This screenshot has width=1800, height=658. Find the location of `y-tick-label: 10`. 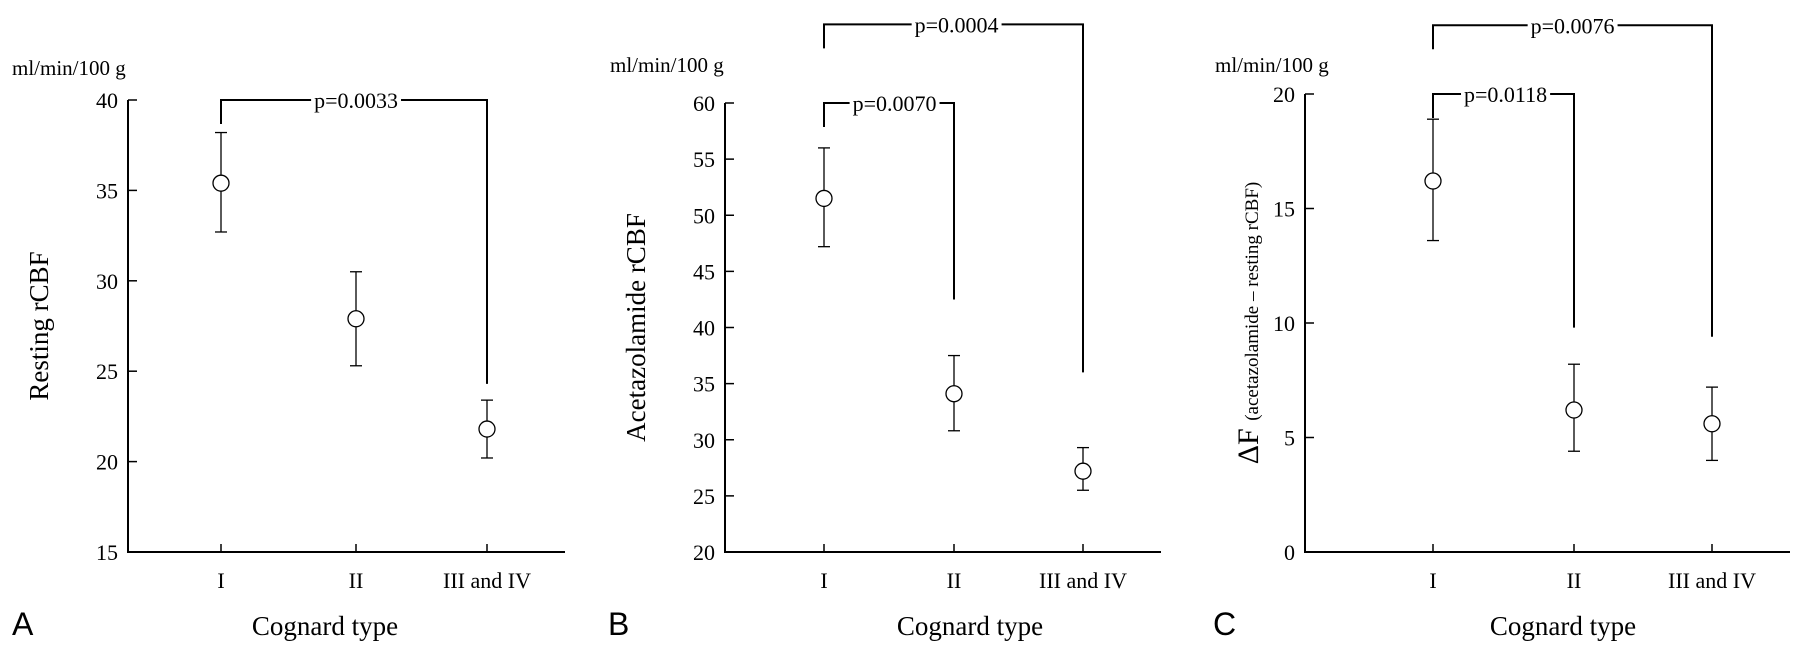

y-tick-label: 10 is located at coordinates (1284, 323).